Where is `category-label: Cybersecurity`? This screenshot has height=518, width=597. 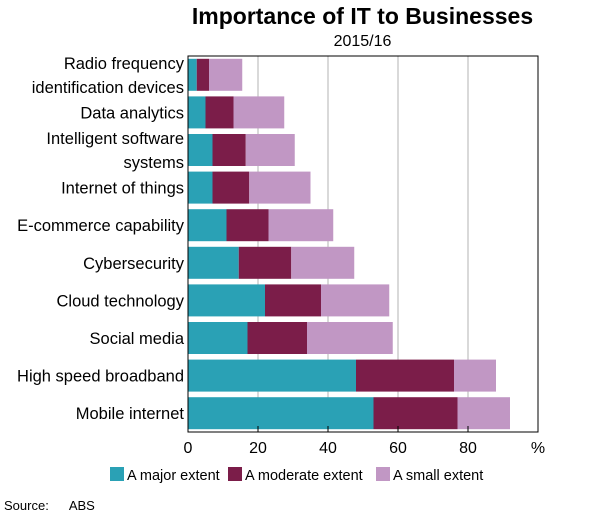 category-label: Cybersecurity is located at coordinates (134, 264).